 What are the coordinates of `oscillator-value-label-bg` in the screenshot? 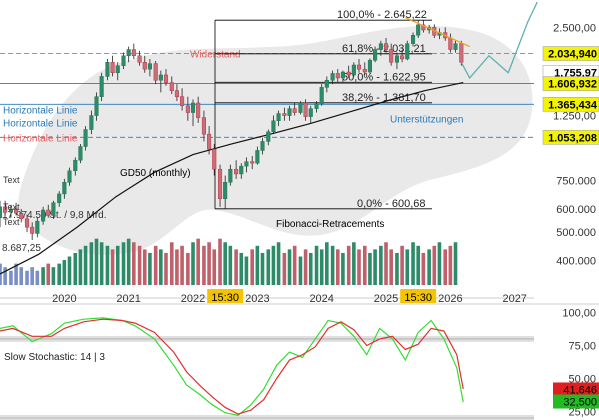 It's located at (576, 401).